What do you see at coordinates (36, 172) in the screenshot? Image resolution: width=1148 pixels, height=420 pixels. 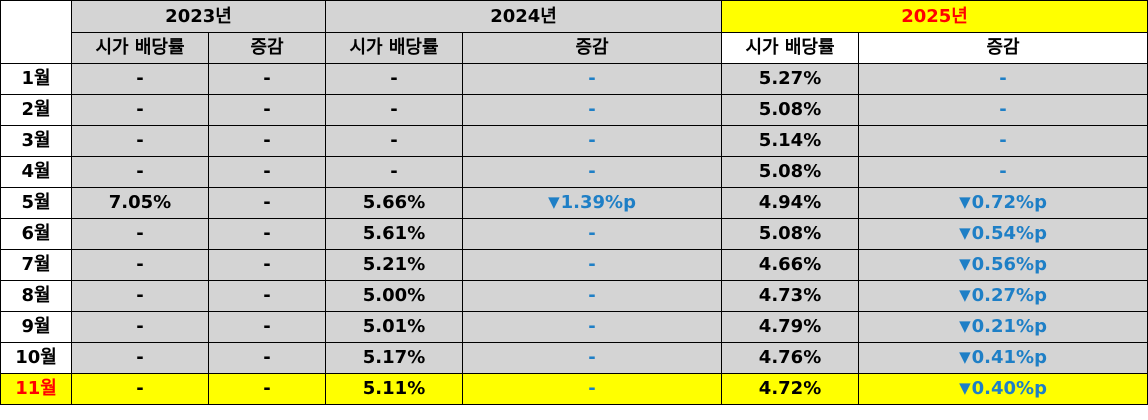 I see `month-label: 4월` at bounding box center [36, 172].